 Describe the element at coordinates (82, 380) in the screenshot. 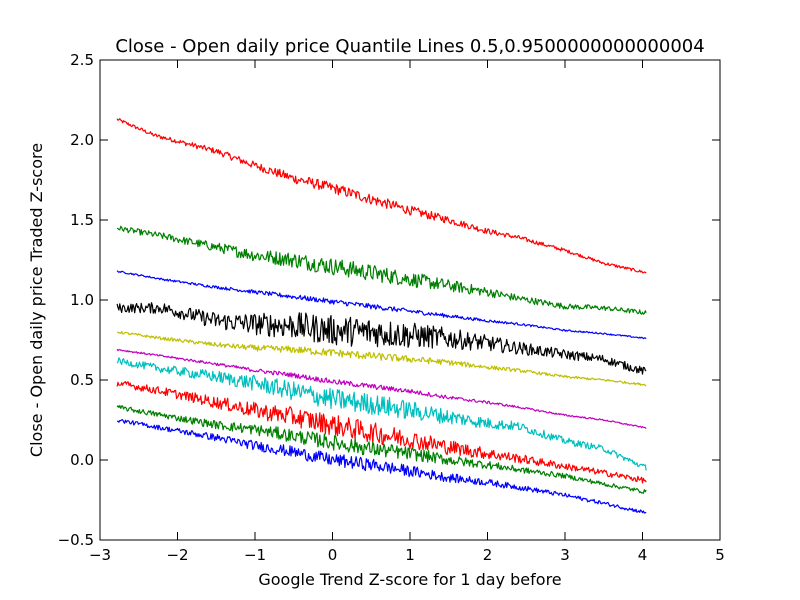

I see `y-tick-label: 0.5` at that location.